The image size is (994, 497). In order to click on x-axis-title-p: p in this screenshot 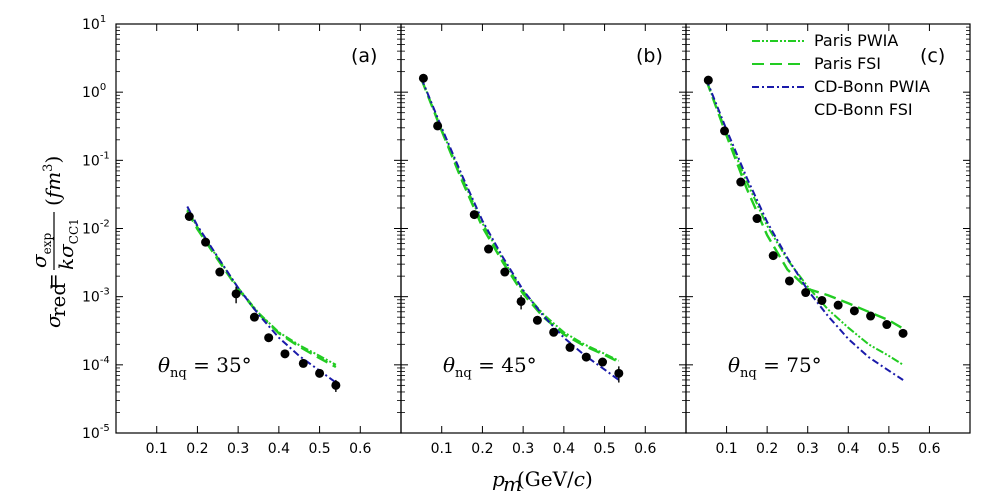, I will do `click(498, 479)`.